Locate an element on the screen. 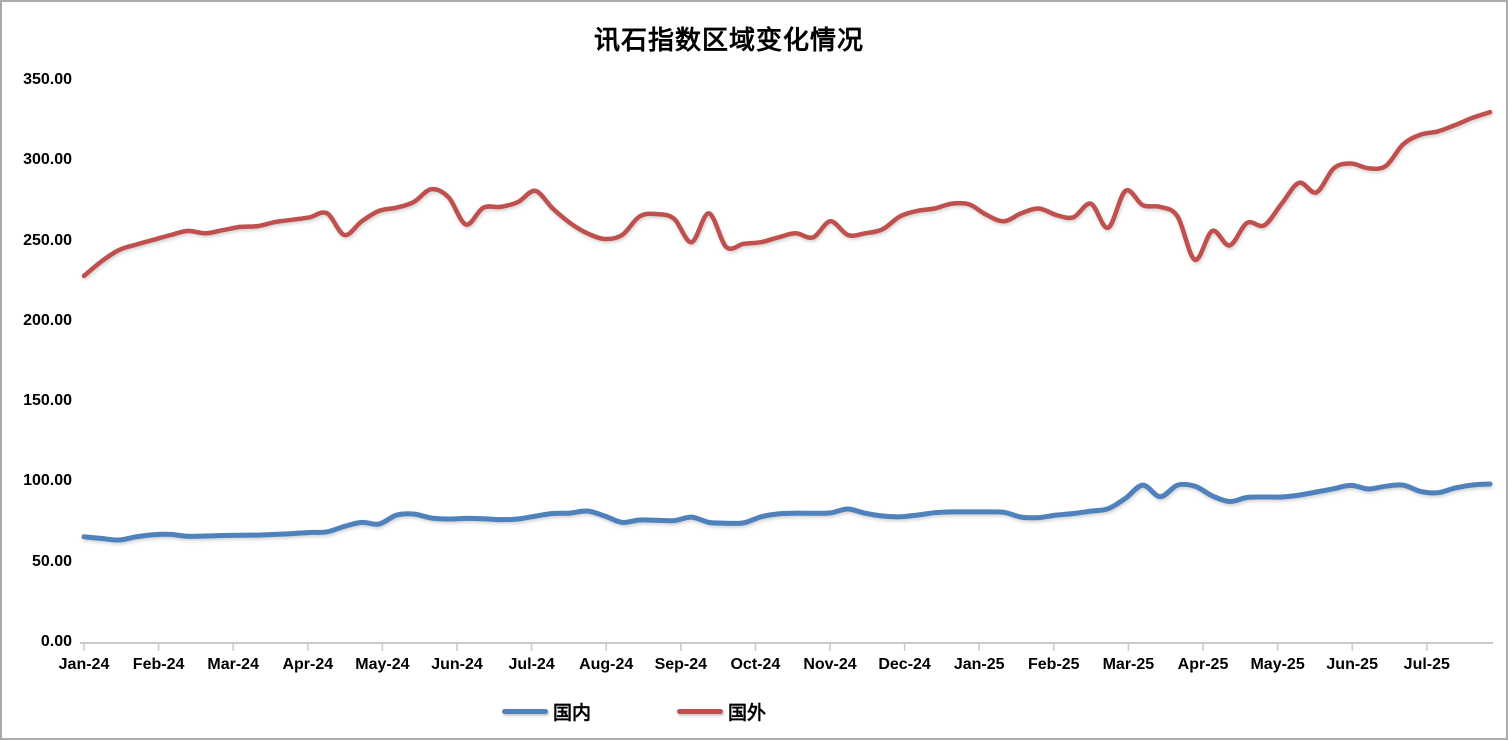  x-axis-label: Apr-24 is located at coordinates (308, 664).